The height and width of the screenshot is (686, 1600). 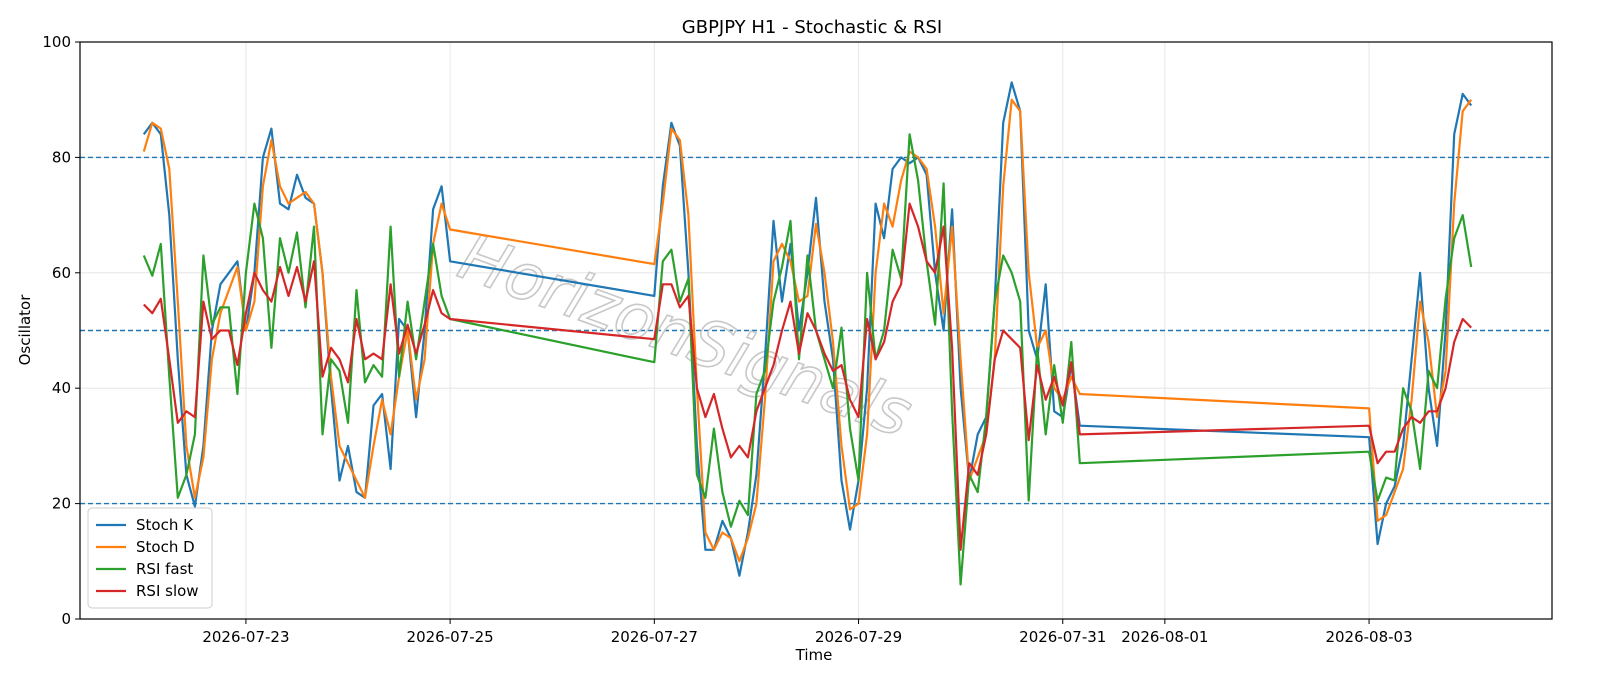 I want to click on y-tick-label: 100, so click(x=56, y=42).